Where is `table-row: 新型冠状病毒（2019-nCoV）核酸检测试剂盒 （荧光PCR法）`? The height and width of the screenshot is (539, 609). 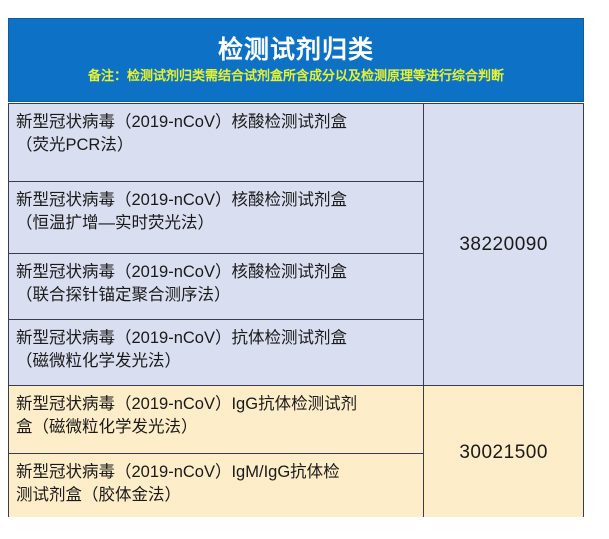 table-row: 新型冠状病毒（2019-nCoV）核酸检测试剂盒 （荧光PCR法） is located at coordinates (216, 142).